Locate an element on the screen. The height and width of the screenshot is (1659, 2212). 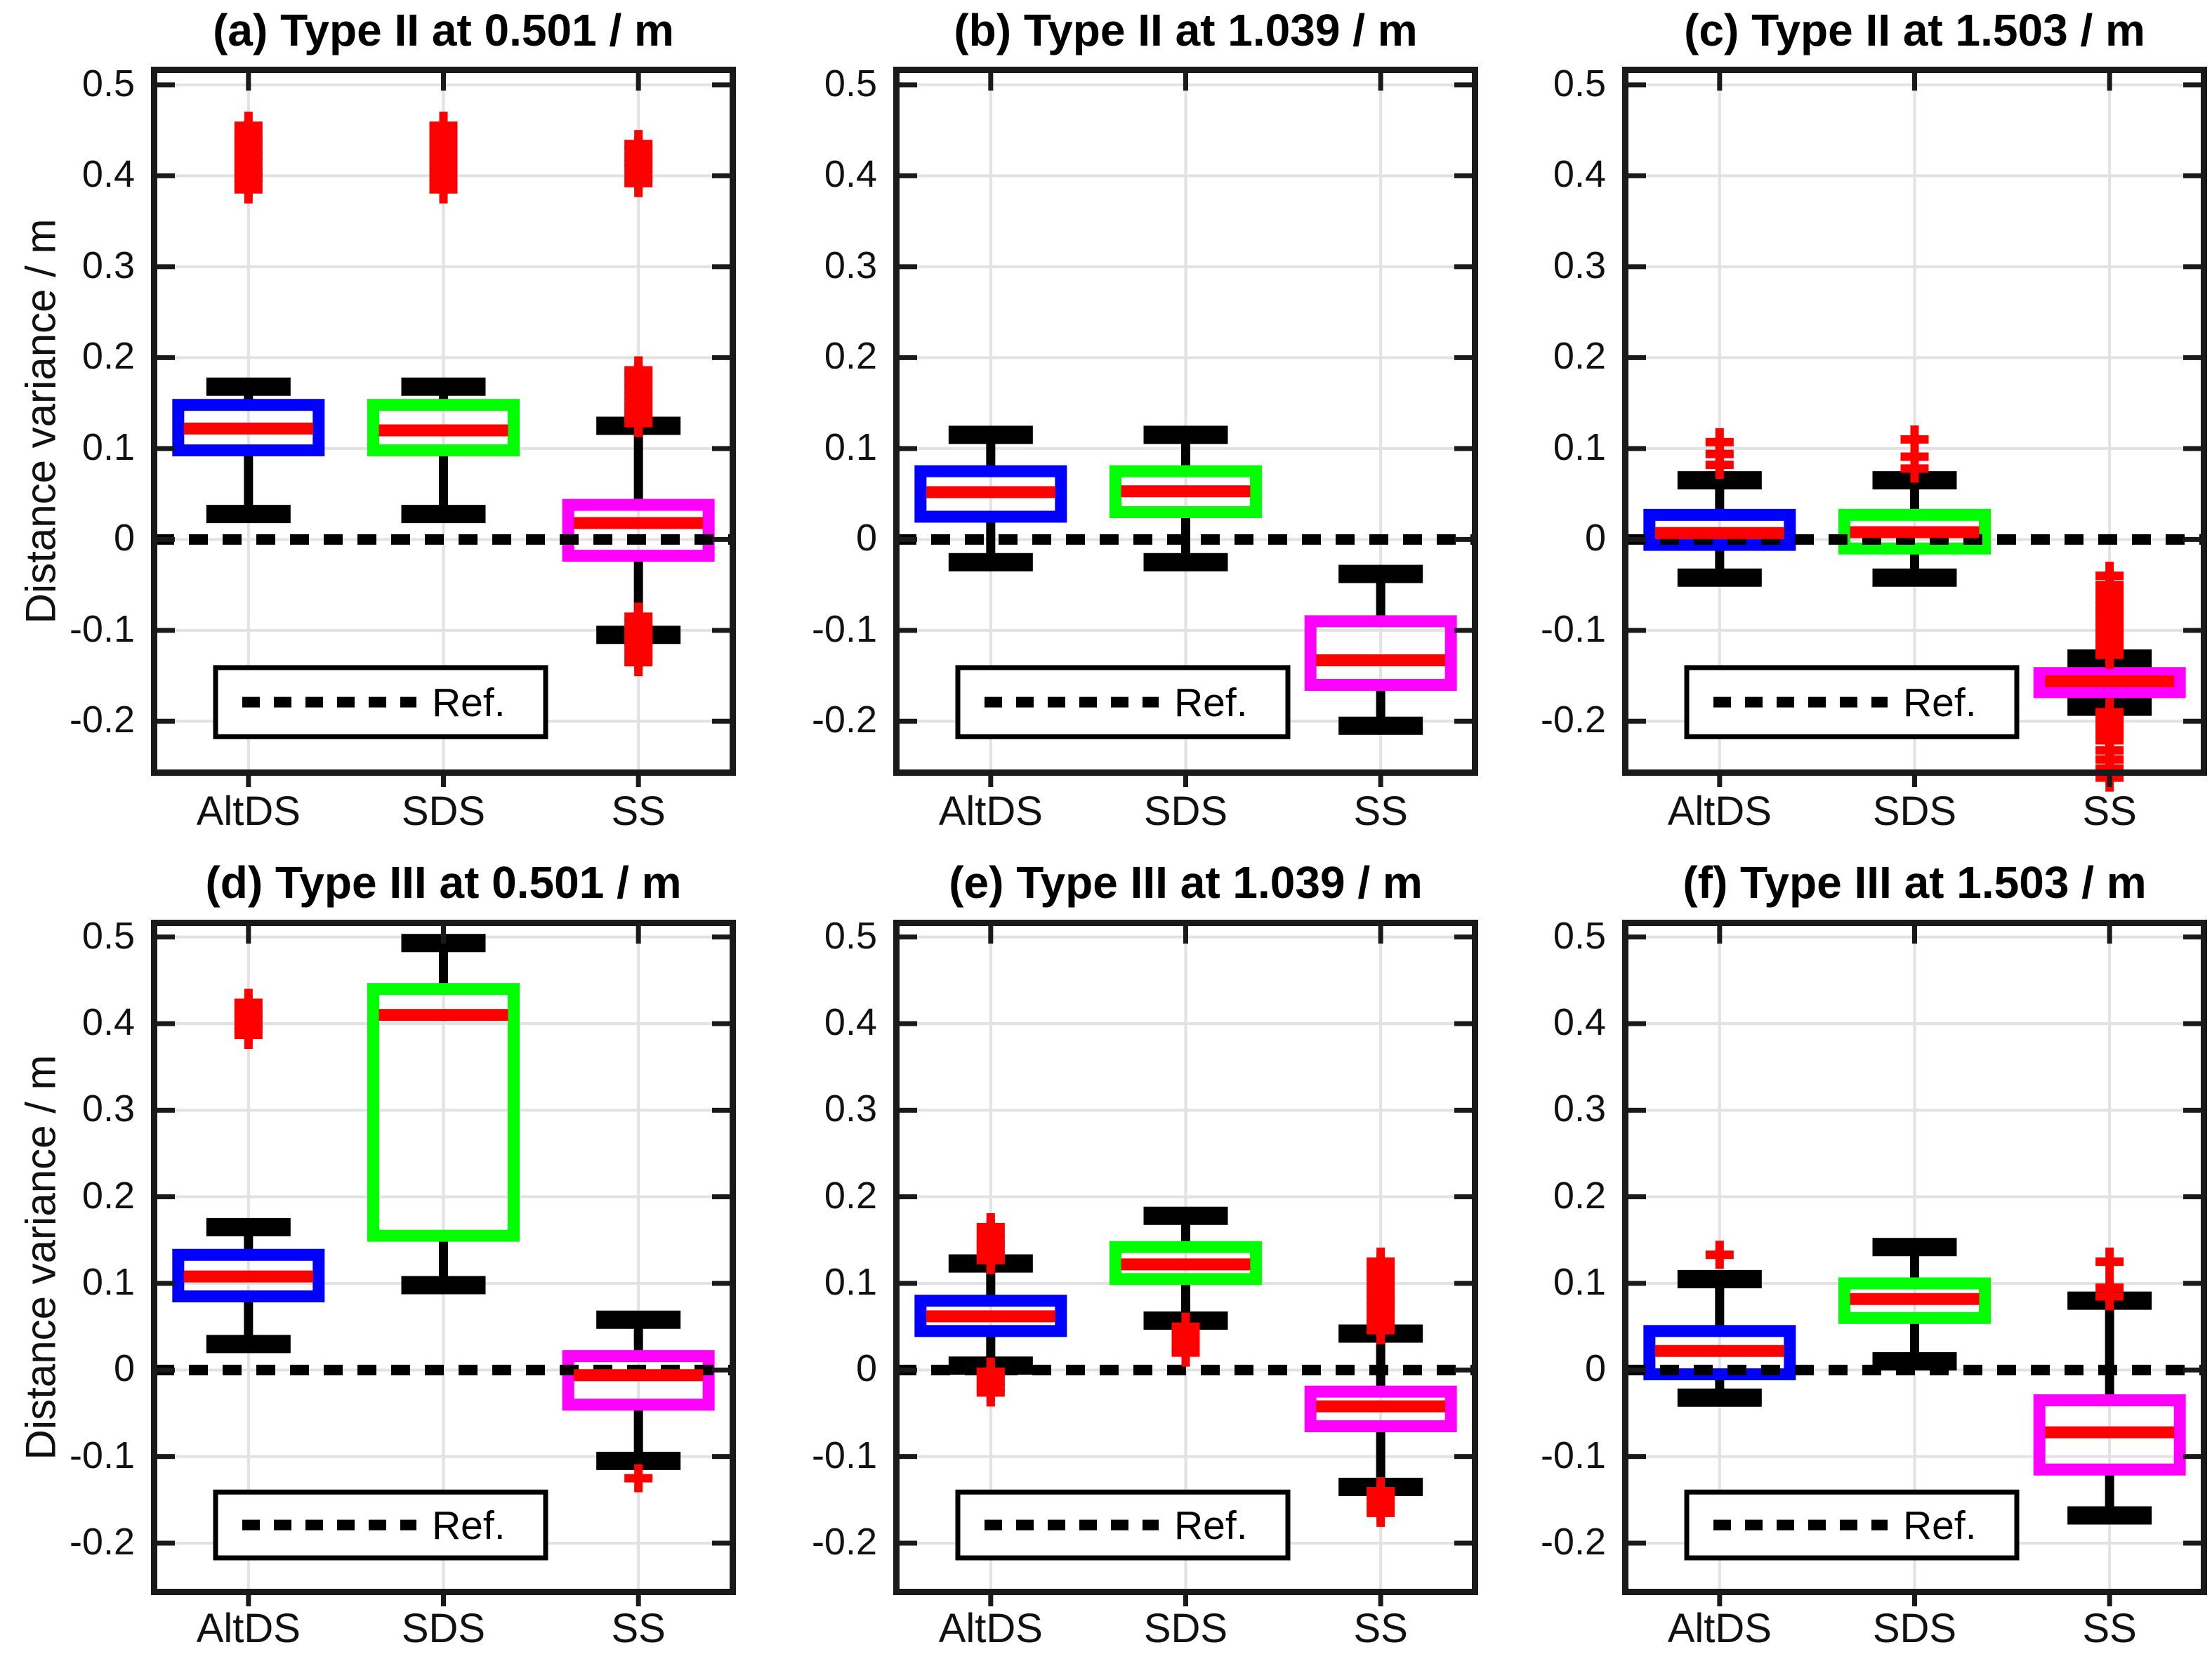
panel-a-plot: Ref. is located at coordinates (443, 427).